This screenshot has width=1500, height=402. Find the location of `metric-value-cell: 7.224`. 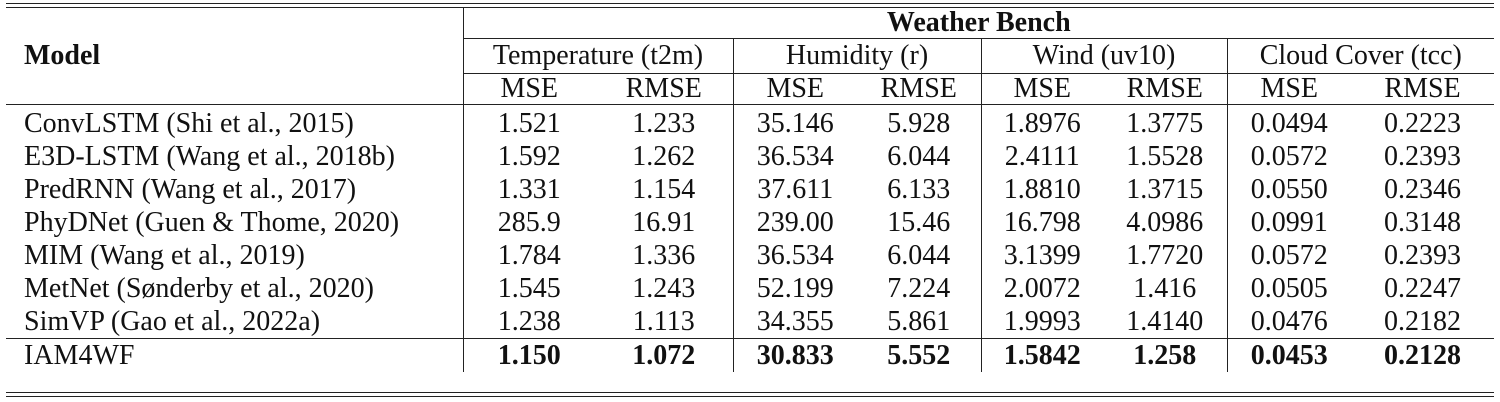

metric-value-cell: 7.224 is located at coordinates (919, 288).